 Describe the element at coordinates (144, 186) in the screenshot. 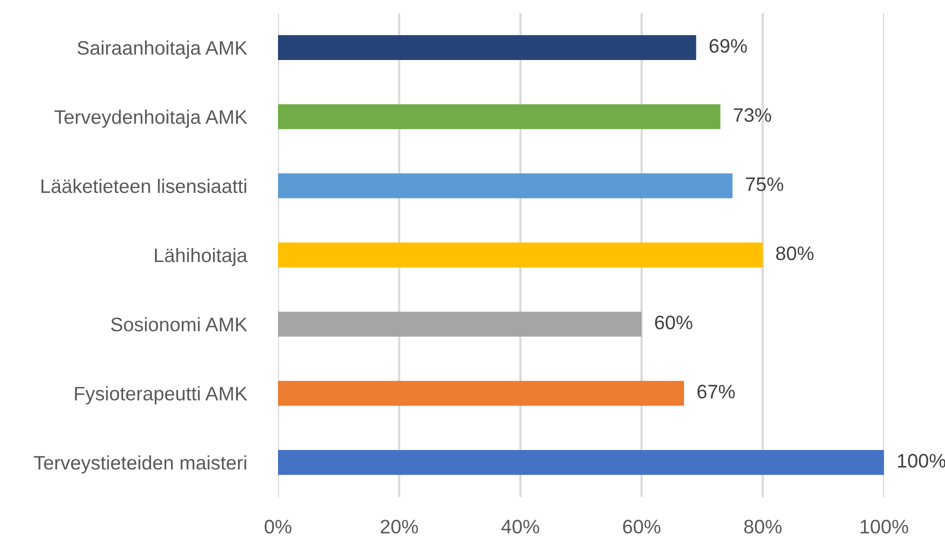

I see `y-tick-label: Lääketieteen lisensiaatti` at that location.